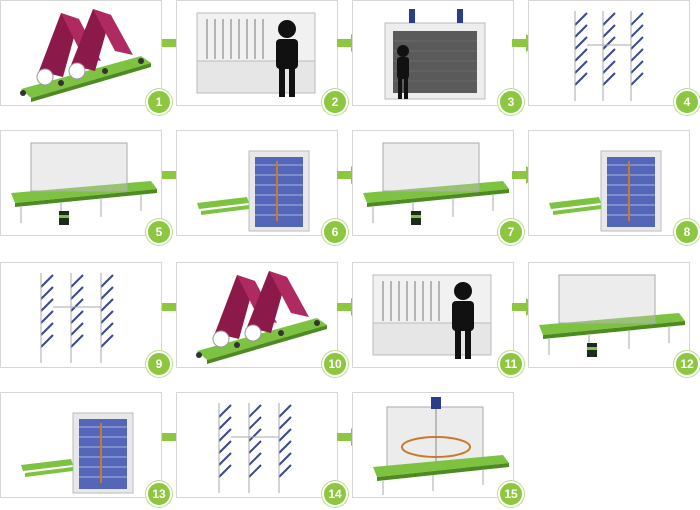  I want to click on step-card-12: 12, so click(614, 319).